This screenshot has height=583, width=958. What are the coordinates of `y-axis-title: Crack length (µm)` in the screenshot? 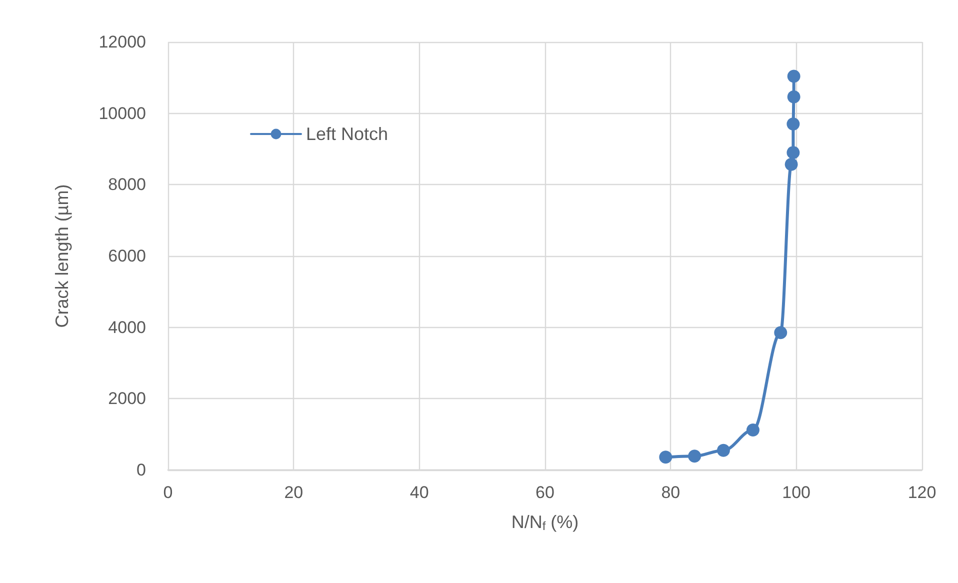 It's located at (62, 256).